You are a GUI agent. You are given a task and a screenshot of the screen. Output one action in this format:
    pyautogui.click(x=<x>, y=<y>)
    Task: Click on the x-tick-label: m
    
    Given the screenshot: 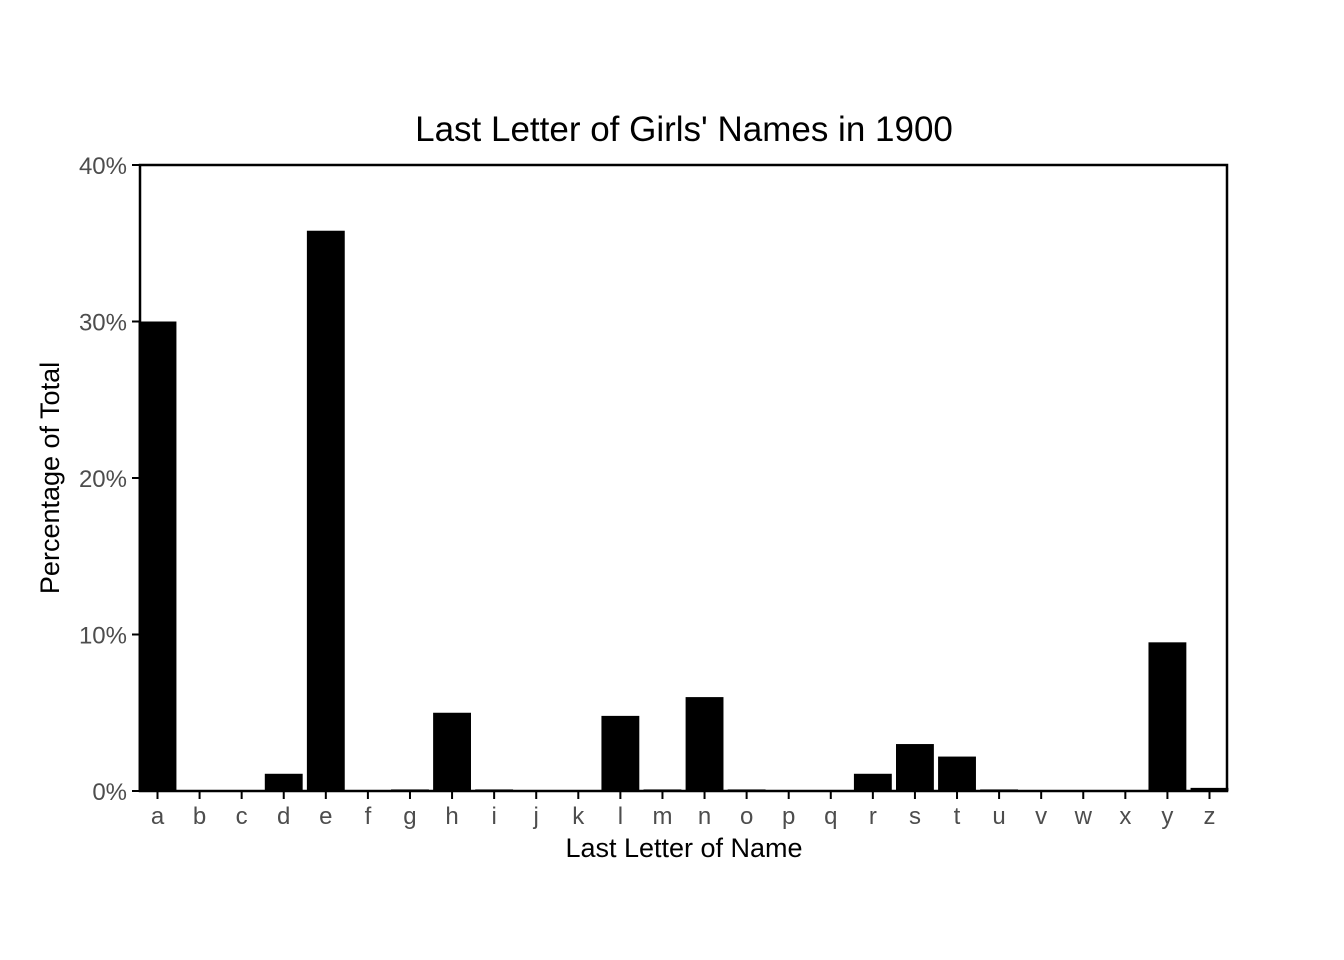 What is the action you would take?
    pyautogui.click(x=662, y=816)
    